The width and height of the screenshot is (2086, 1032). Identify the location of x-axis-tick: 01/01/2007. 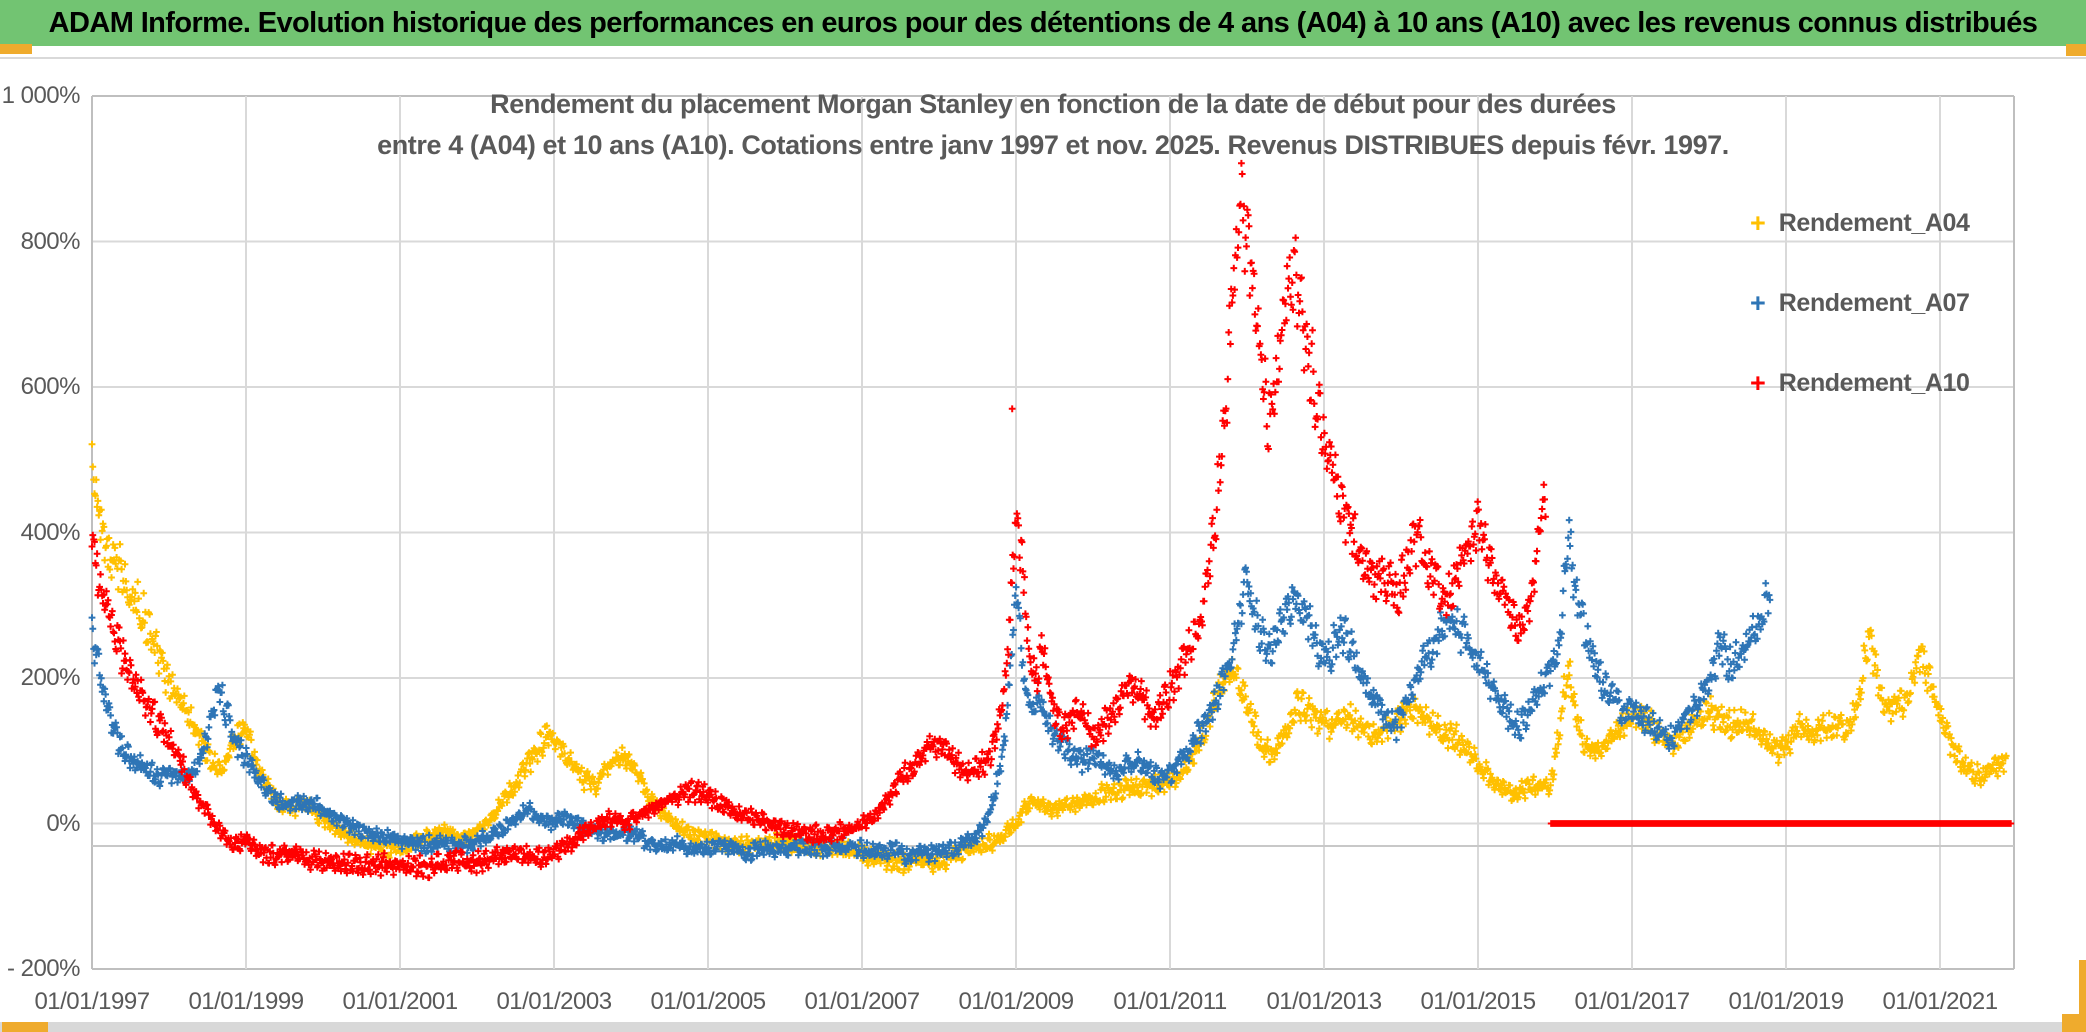
(862, 1001).